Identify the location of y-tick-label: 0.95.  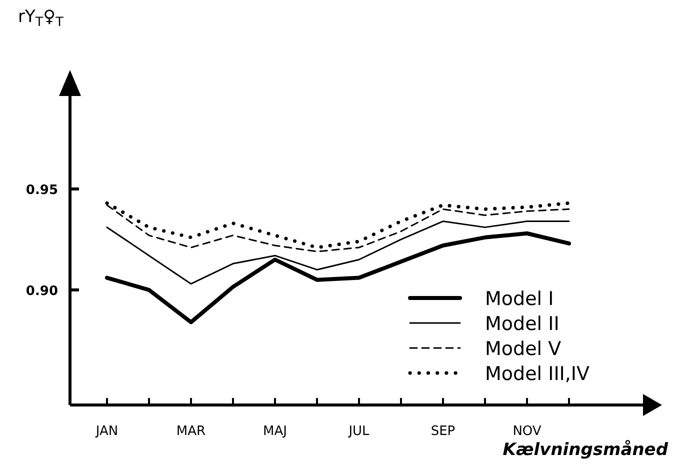
(42, 190).